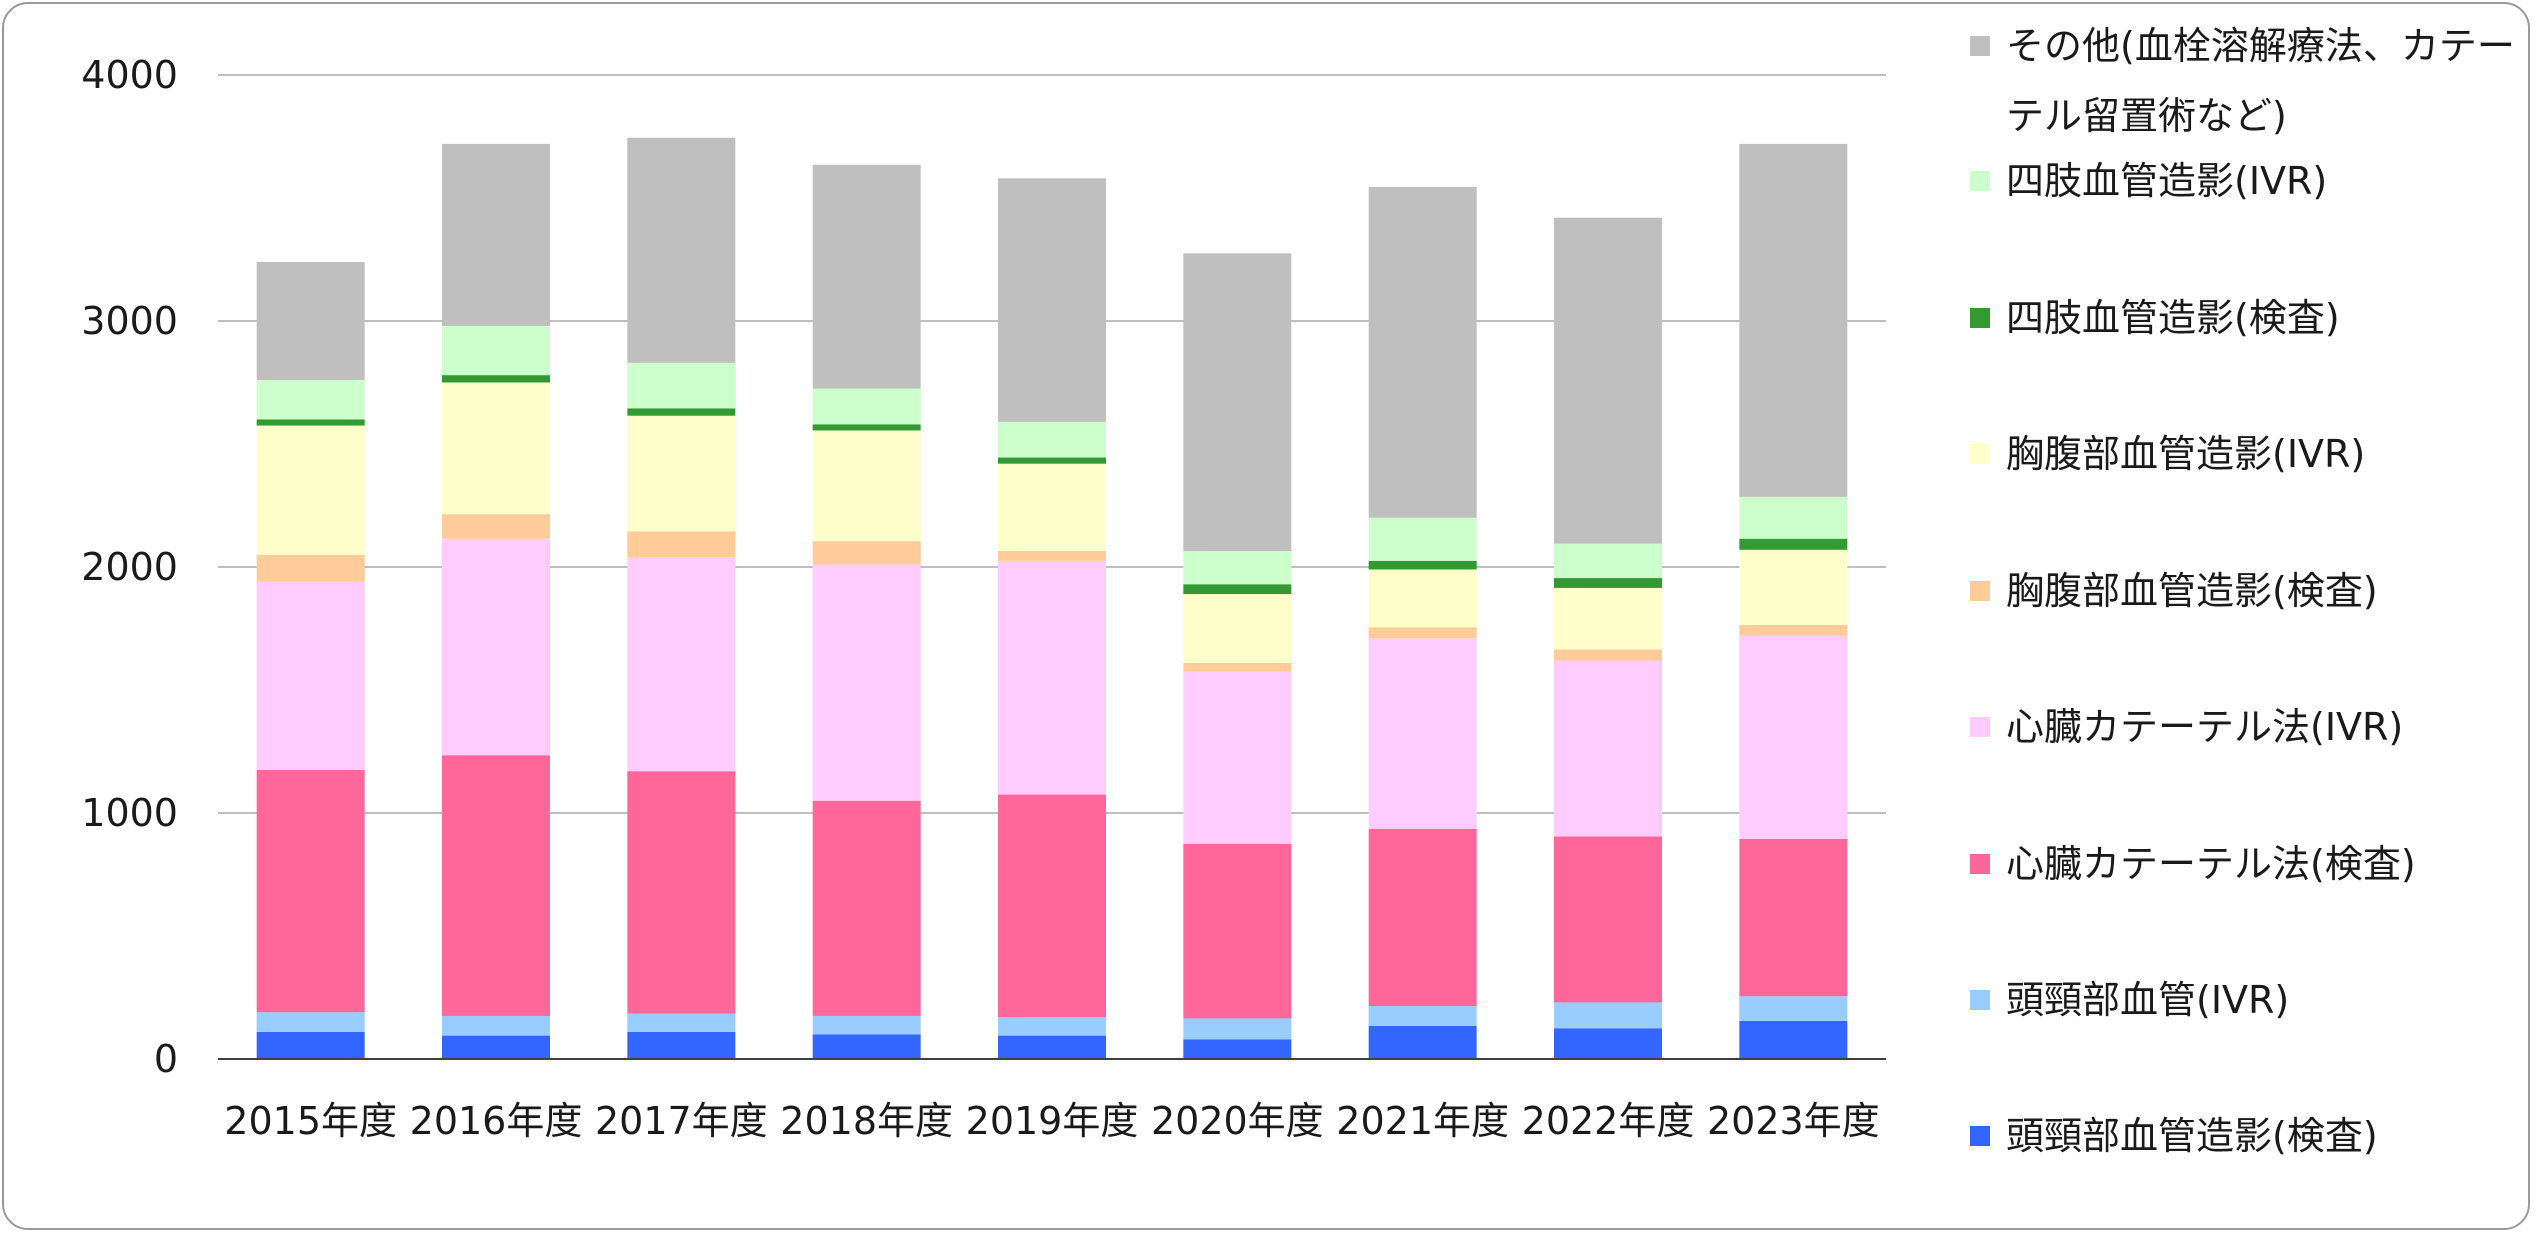  I want to click on legend-label: 心臓カテーテル法(IVR), so click(2204, 727).